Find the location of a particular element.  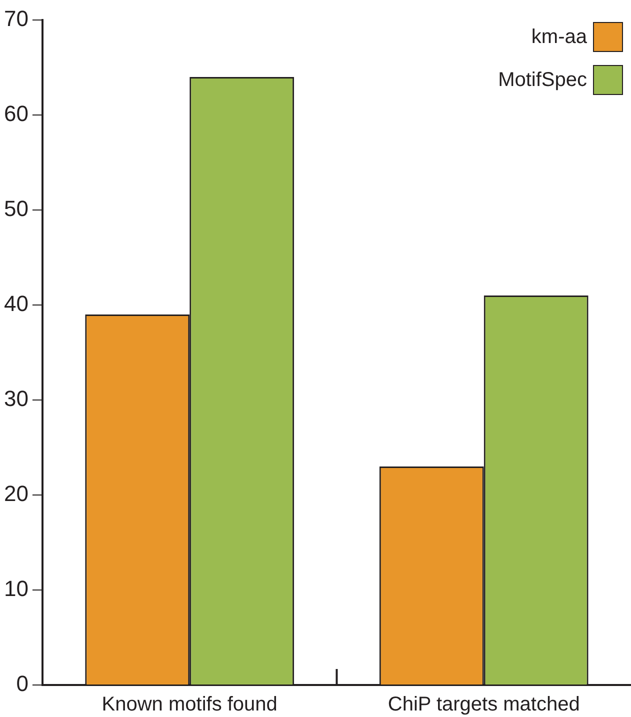

y-tick-label: 0 is located at coordinates (22, 683).